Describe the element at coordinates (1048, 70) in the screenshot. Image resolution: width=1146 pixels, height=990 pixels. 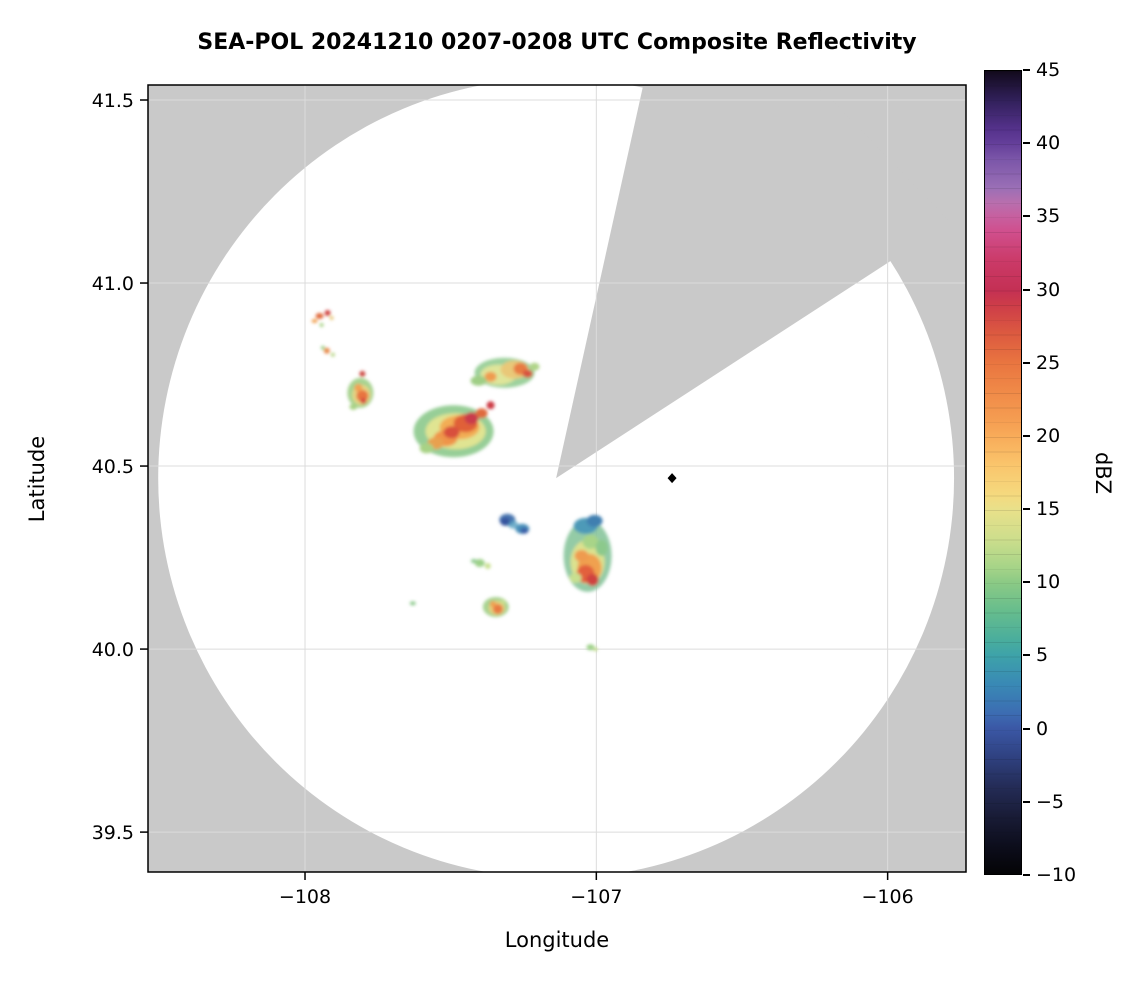
I see `colorbar-tick-label: 45` at that location.